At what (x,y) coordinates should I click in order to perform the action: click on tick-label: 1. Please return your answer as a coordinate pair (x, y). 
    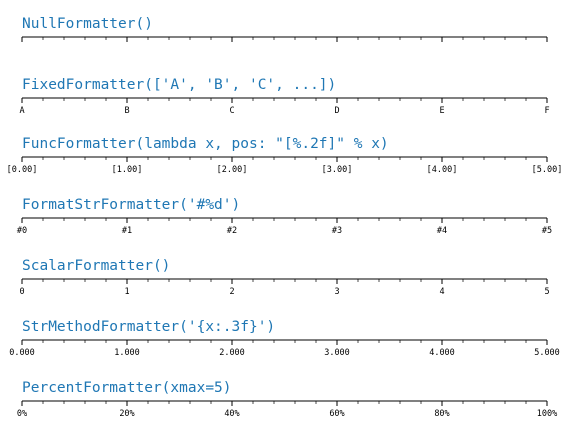
    Looking at the image, I should click on (126, 292).